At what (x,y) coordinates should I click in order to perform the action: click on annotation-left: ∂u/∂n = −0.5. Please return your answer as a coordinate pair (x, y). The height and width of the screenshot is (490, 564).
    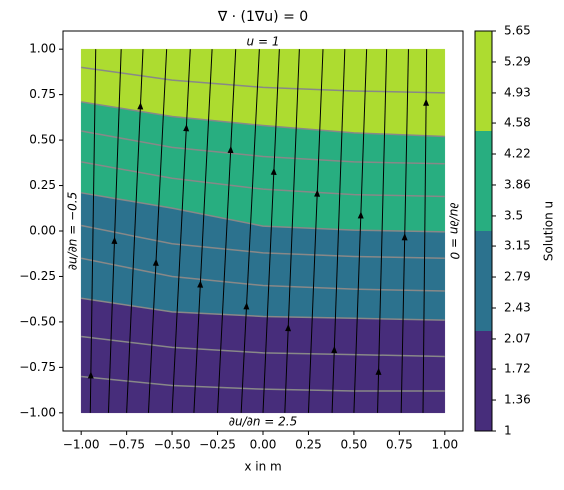
    Looking at the image, I should click on (73, 231).